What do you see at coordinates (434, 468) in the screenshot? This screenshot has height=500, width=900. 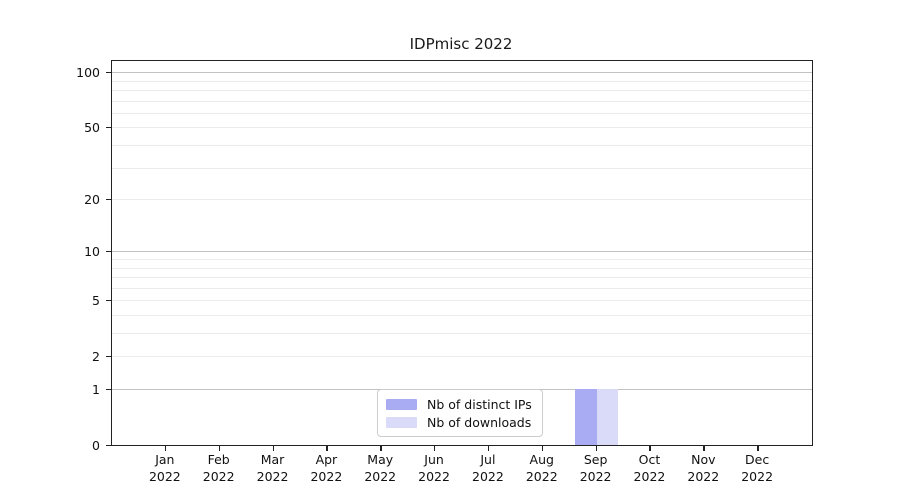 I see `x-tick-label: Jun 2022` at bounding box center [434, 468].